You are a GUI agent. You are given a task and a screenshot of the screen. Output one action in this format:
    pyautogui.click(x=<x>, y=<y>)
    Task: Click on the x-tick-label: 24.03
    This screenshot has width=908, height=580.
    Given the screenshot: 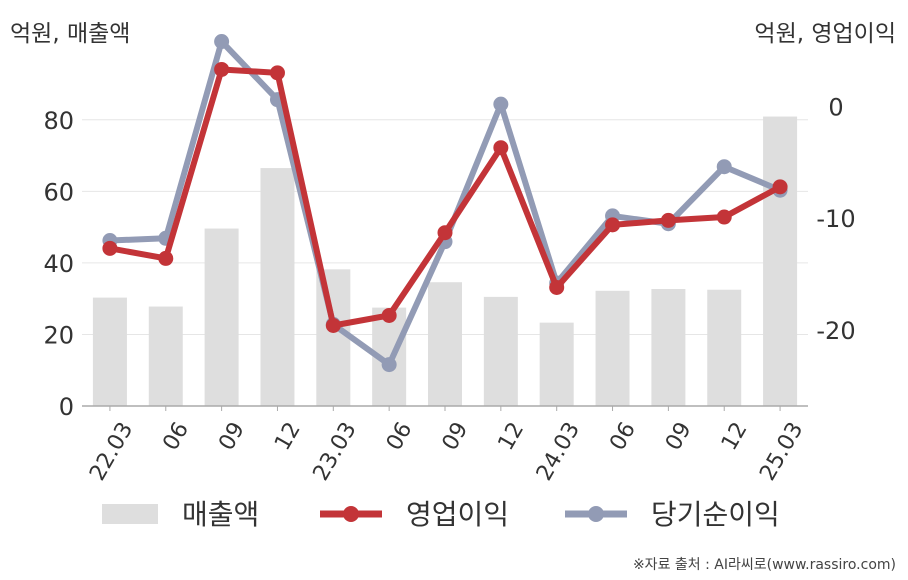 What is the action you would take?
    pyautogui.click(x=558, y=451)
    